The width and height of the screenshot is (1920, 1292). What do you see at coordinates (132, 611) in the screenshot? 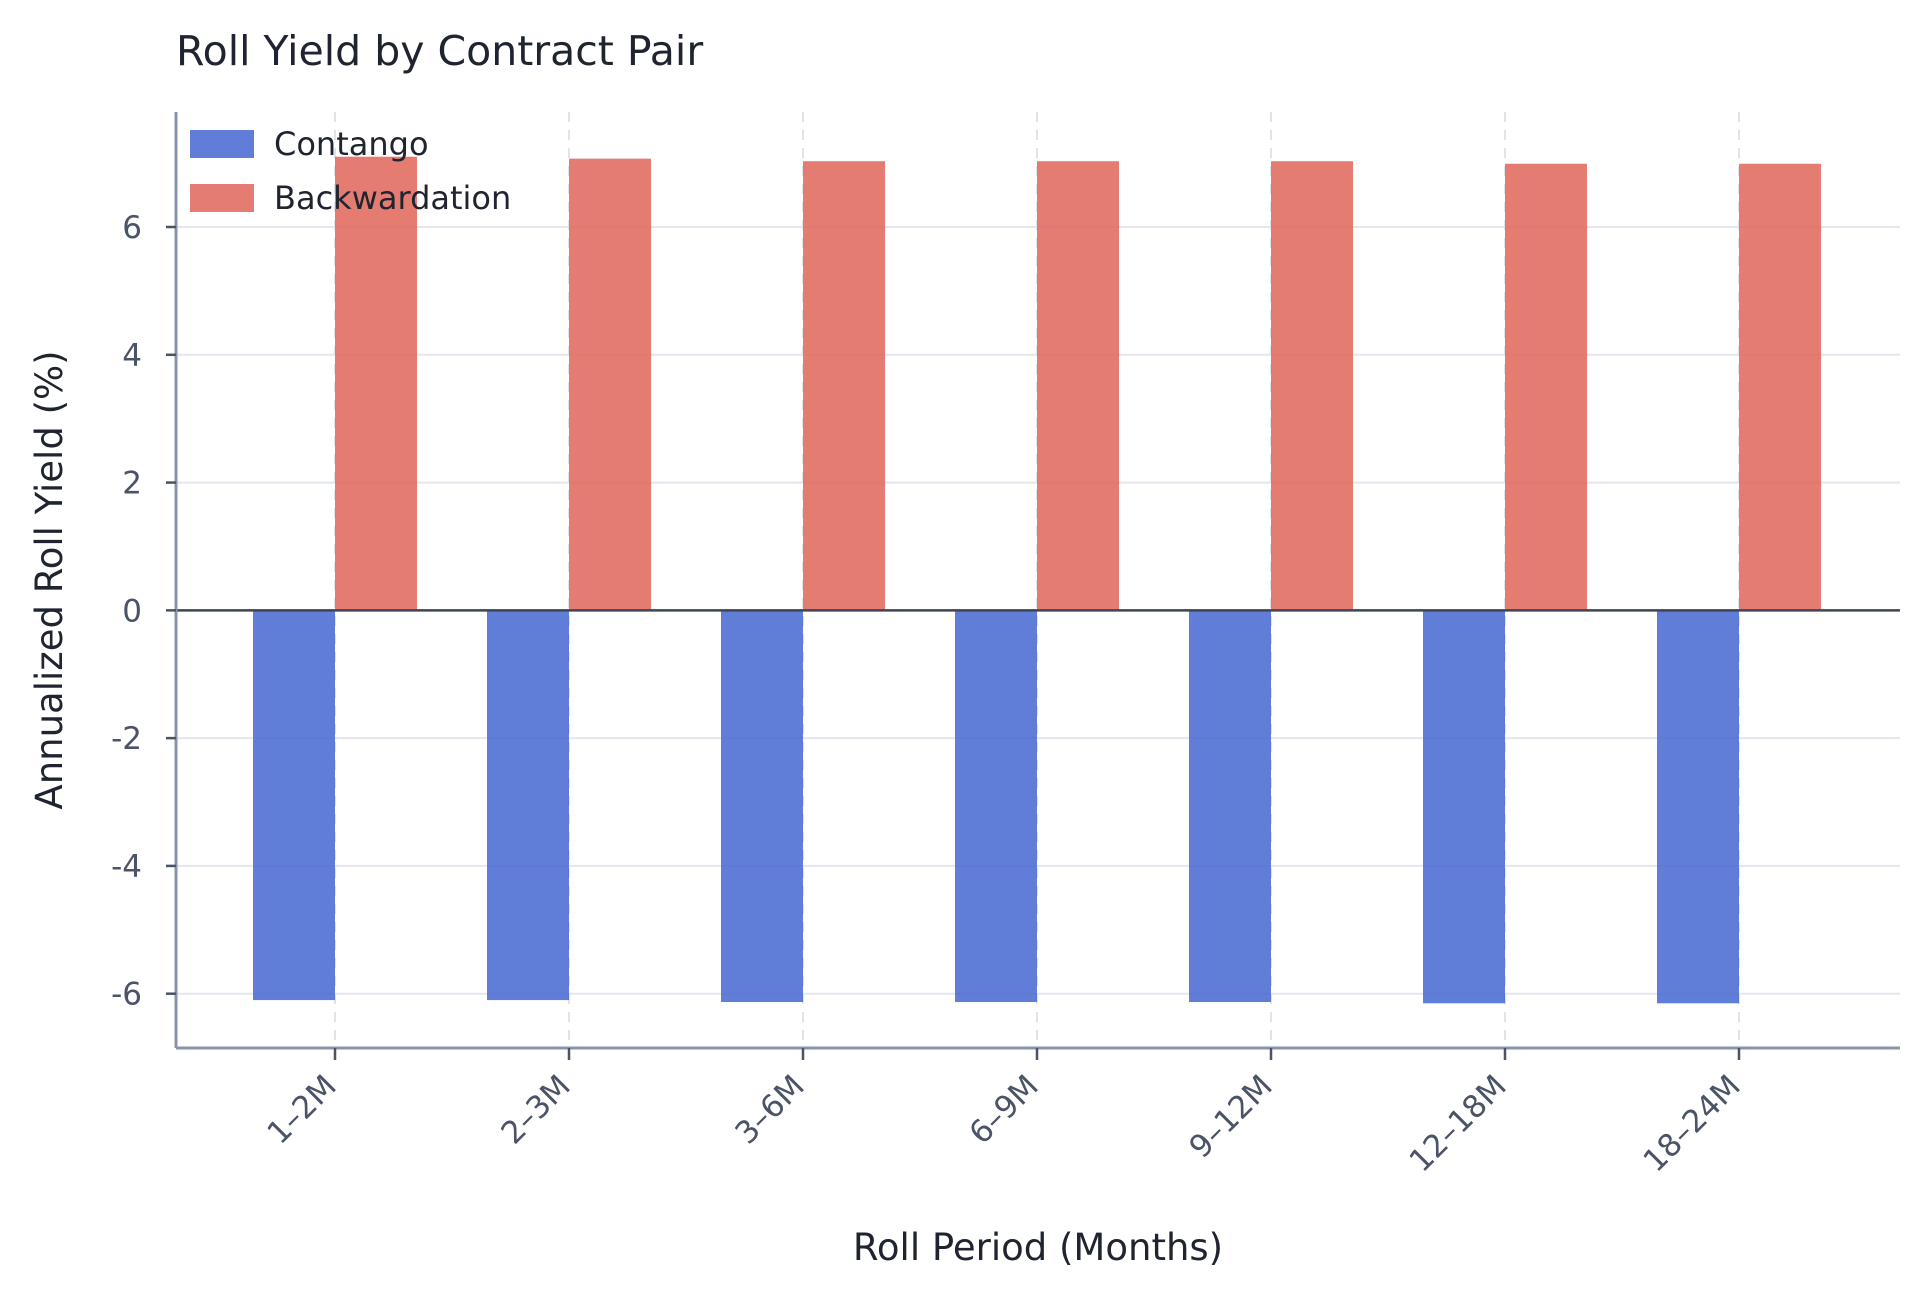
I see `y-tick-label: 0` at bounding box center [132, 611].